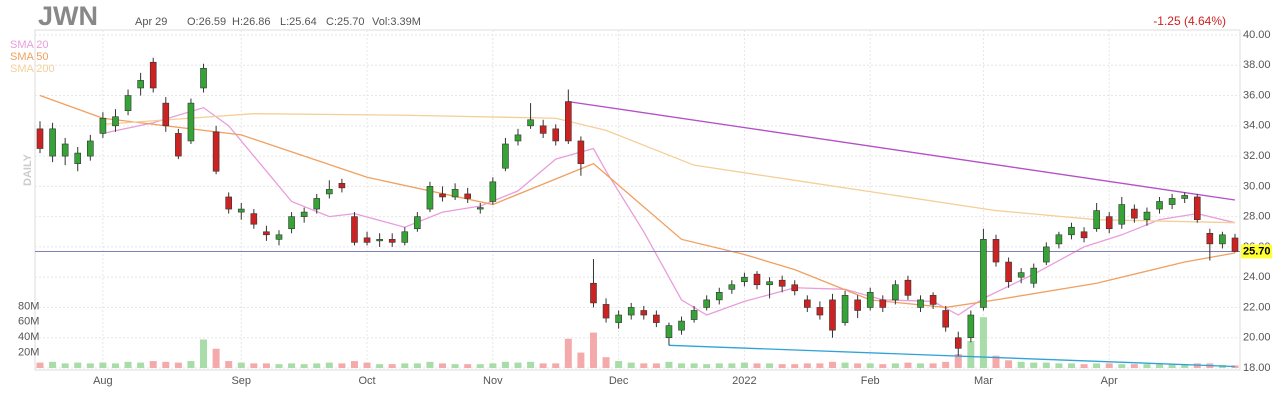 This screenshot has width=1282, height=406. What do you see at coordinates (68, 16) in the screenshot?
I see `ticker: JWN` at bounding box center [68, 16].